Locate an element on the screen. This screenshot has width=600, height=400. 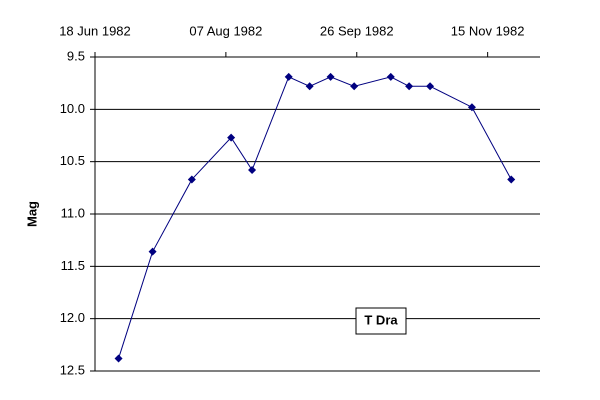
annotation-box is located at coordinates (381, 321).